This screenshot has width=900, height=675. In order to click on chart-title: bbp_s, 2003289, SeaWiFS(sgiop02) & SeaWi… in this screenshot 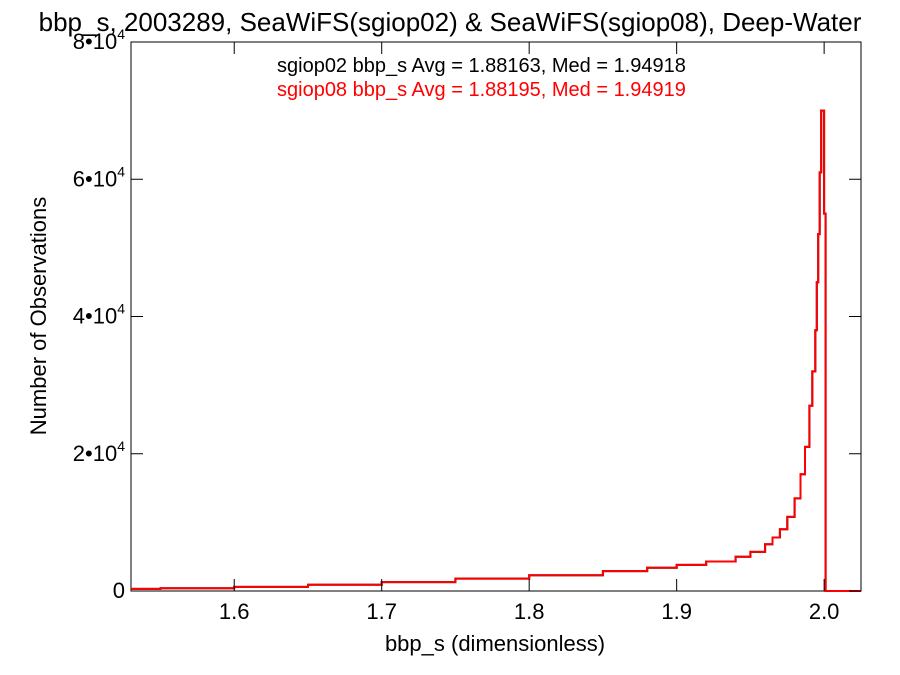, I will do `click(450, 22)`.